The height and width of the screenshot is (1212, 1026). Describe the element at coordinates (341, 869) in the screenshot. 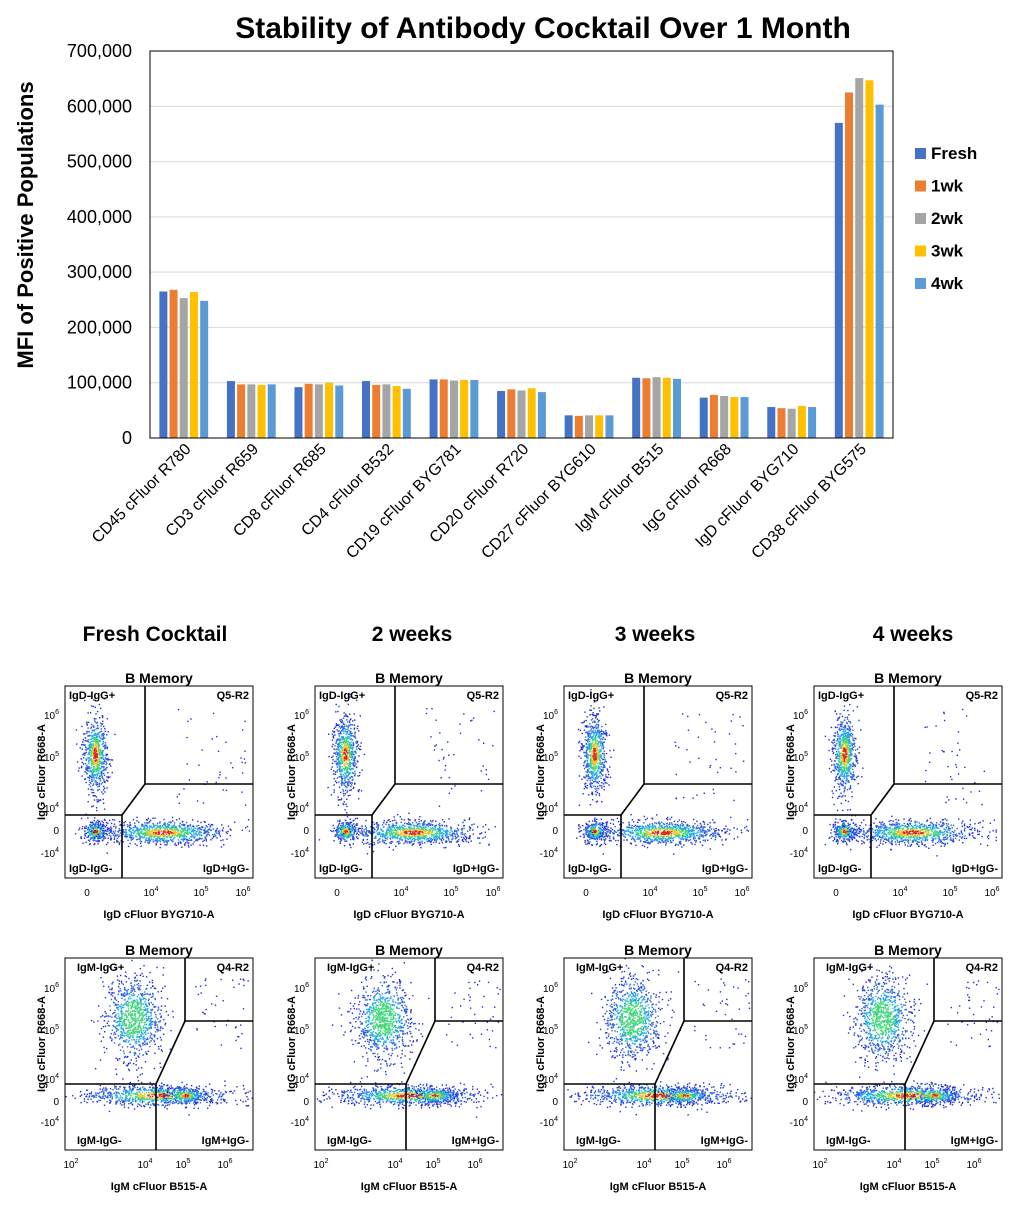

I see `quadrant-label: IgD-IgG-` at that location.